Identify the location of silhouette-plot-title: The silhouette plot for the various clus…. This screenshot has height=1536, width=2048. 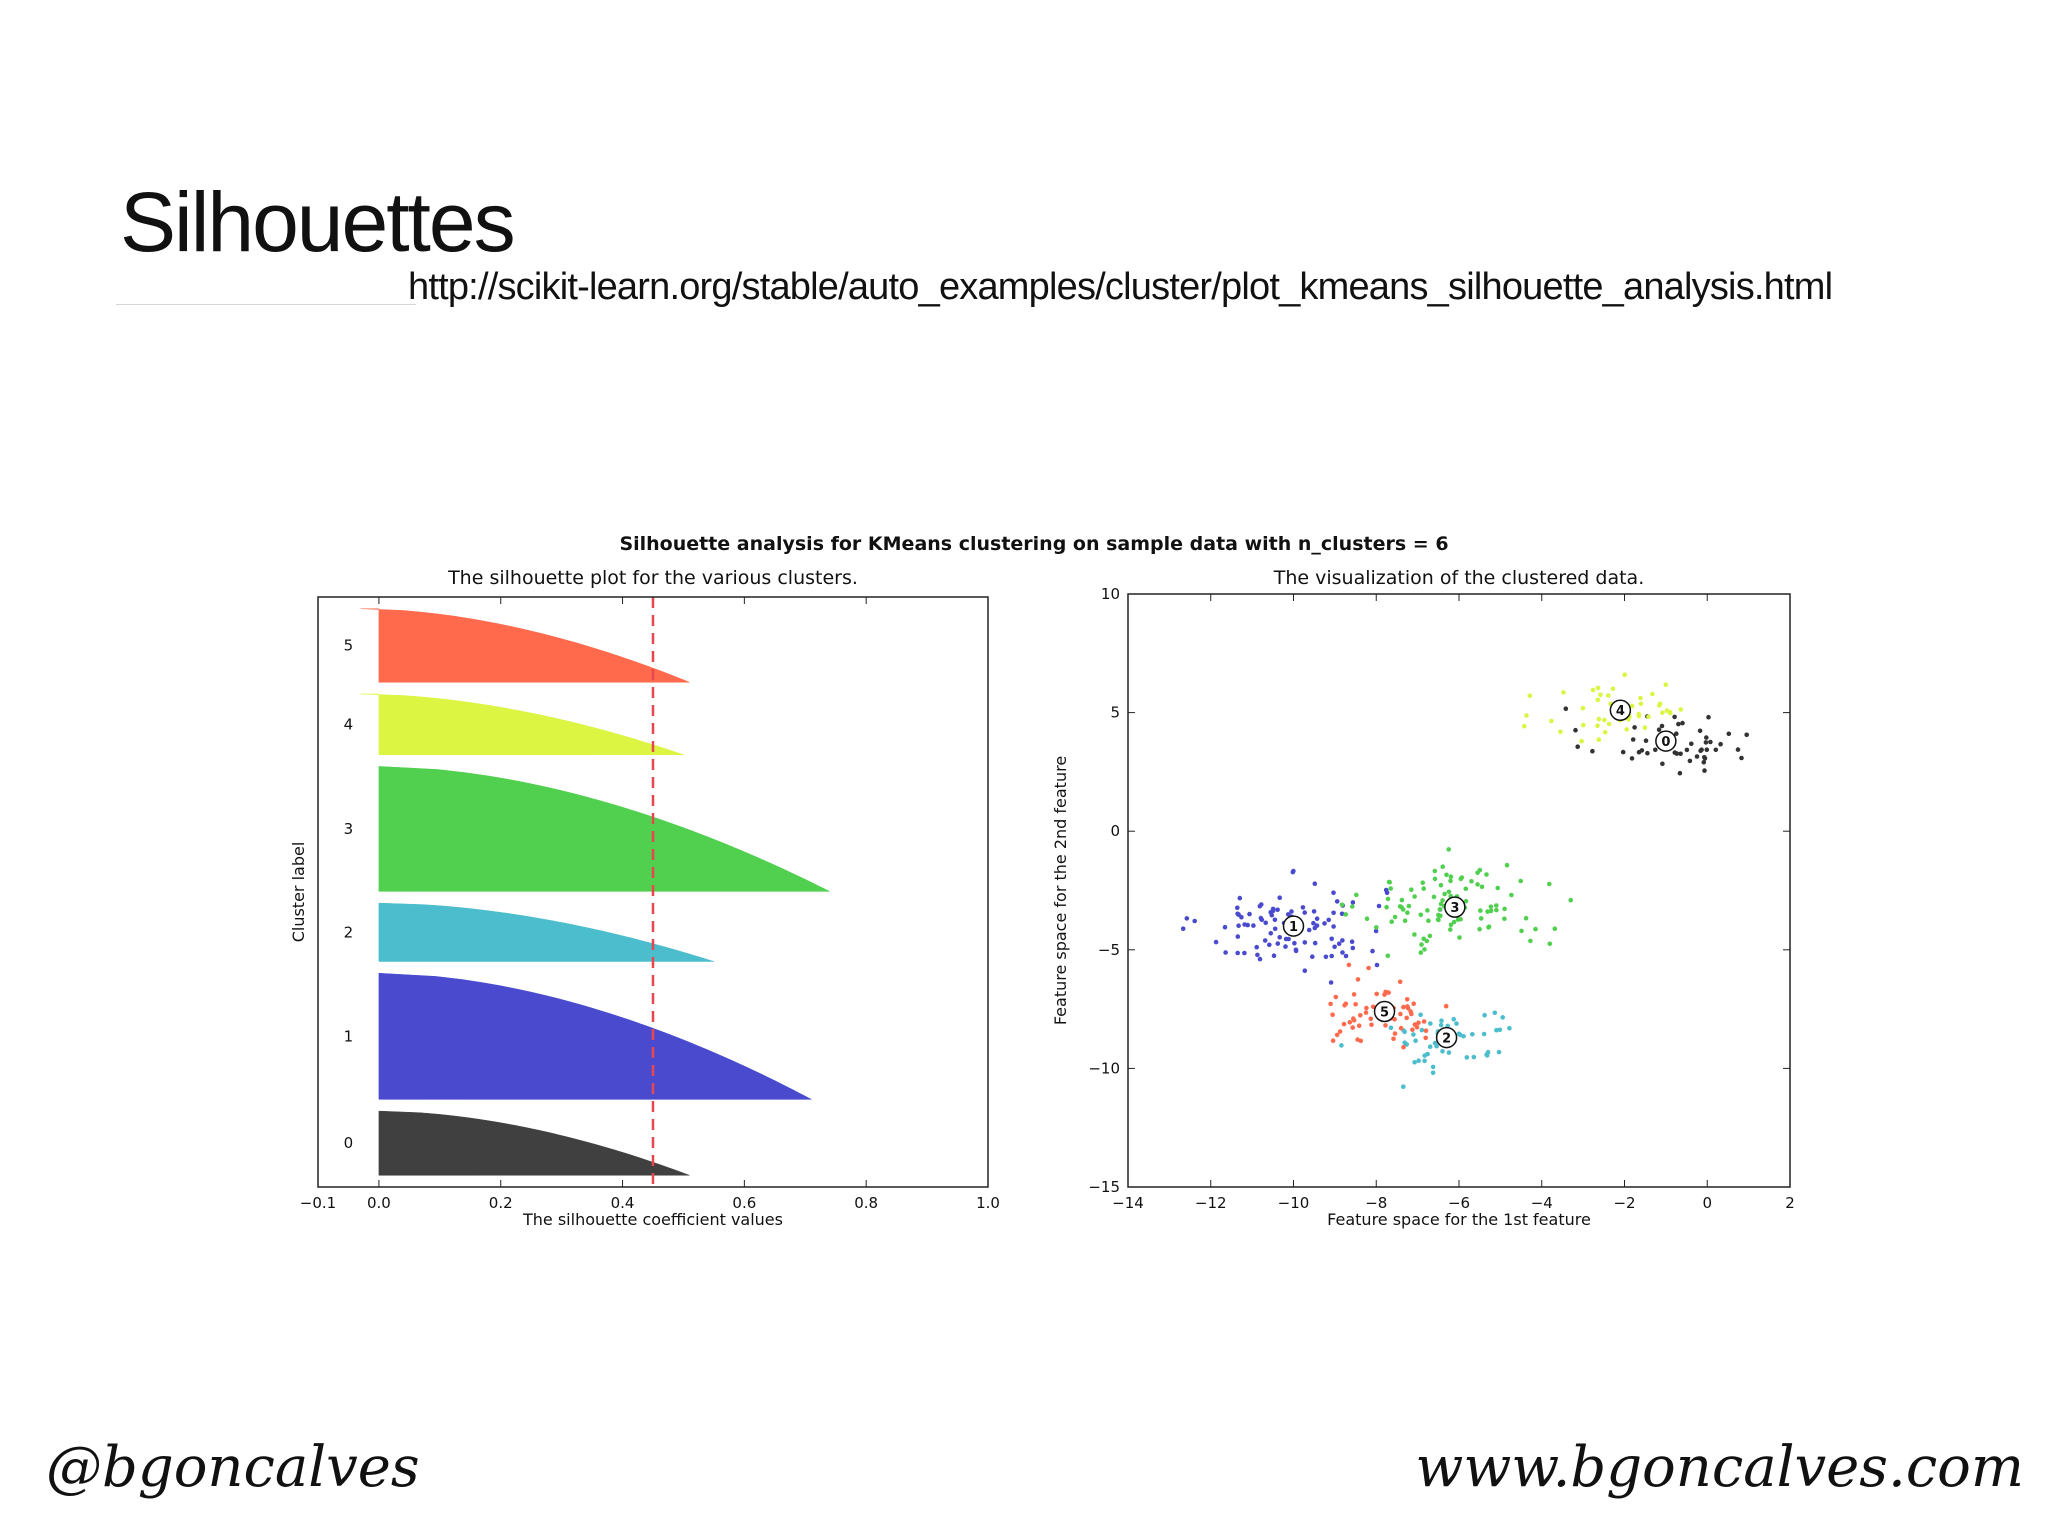
(652, 578).